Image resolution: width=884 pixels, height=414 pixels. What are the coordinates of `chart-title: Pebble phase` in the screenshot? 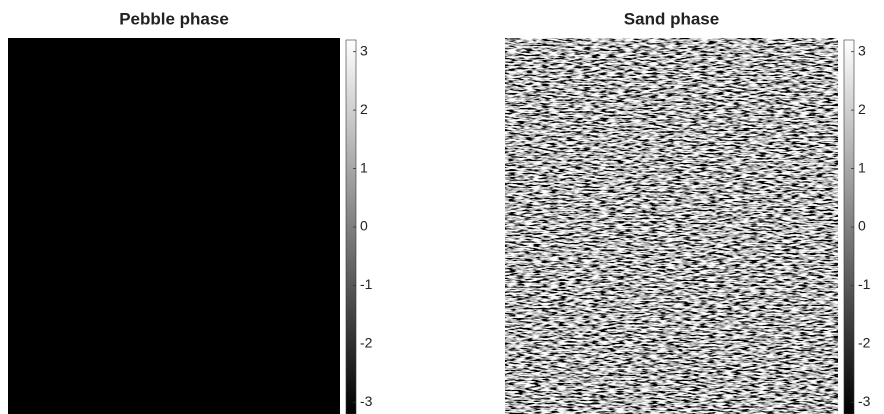 It's located at (174, 18).